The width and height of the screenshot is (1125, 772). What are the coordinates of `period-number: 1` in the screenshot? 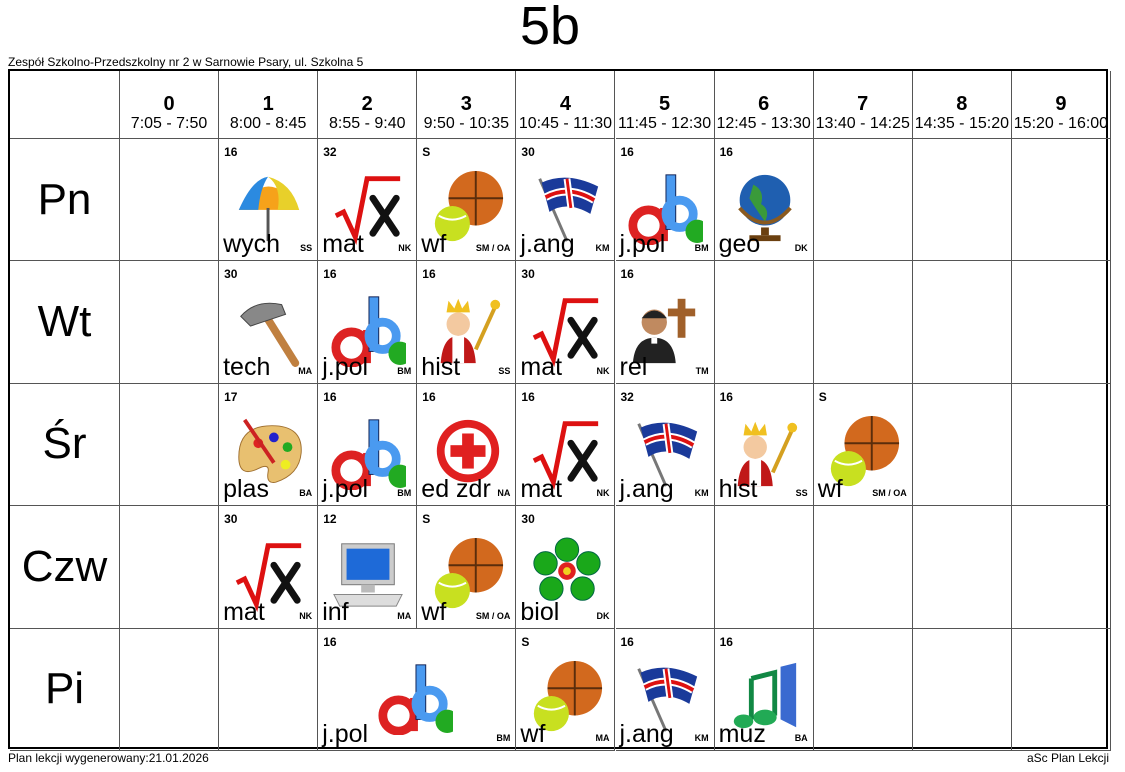 It's located at (268, 104).